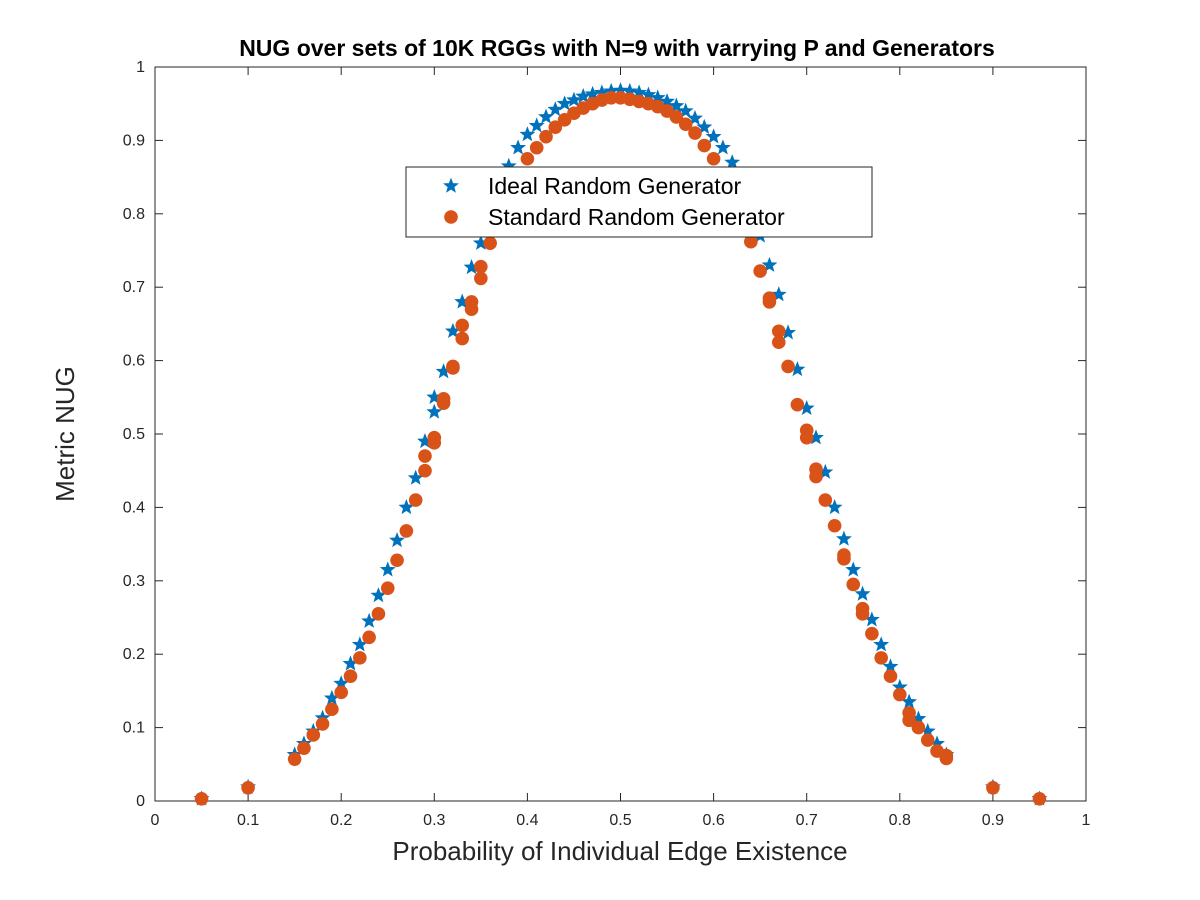  What do you see at coordinates (134, 214) in the screenshot?
I see `y-tick-label: 0.8` at bounding box center [134, 214].